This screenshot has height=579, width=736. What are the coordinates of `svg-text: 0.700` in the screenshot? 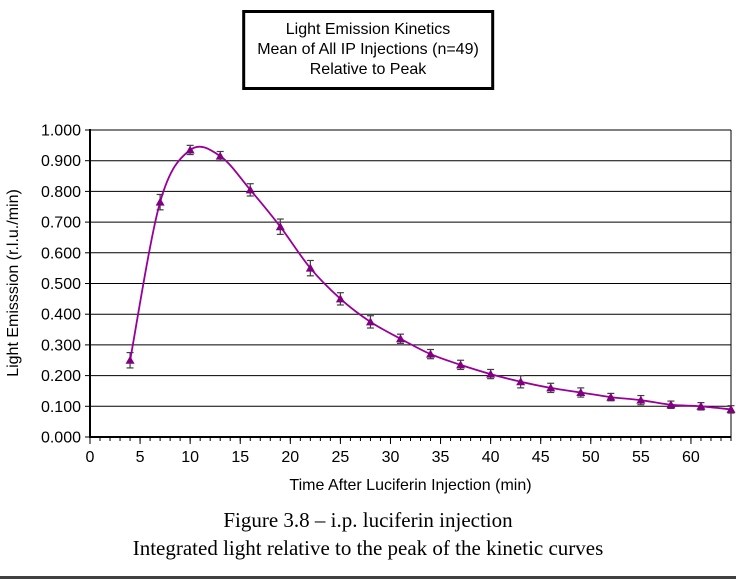 It's located at (61, 223).